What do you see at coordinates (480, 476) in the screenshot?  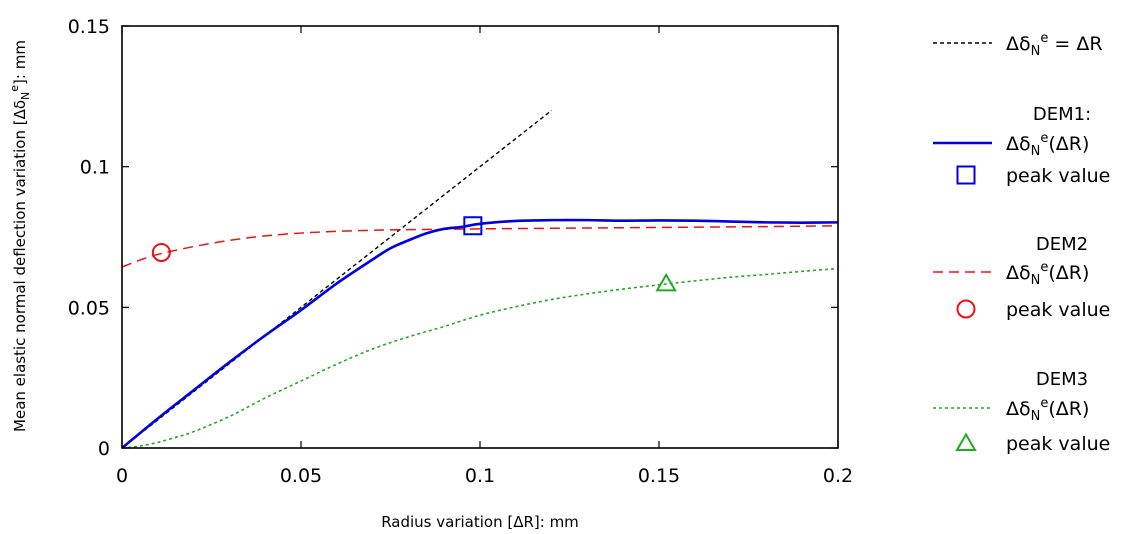 I see `x-tick-label: 0.1` at bounding box center [480, 476].